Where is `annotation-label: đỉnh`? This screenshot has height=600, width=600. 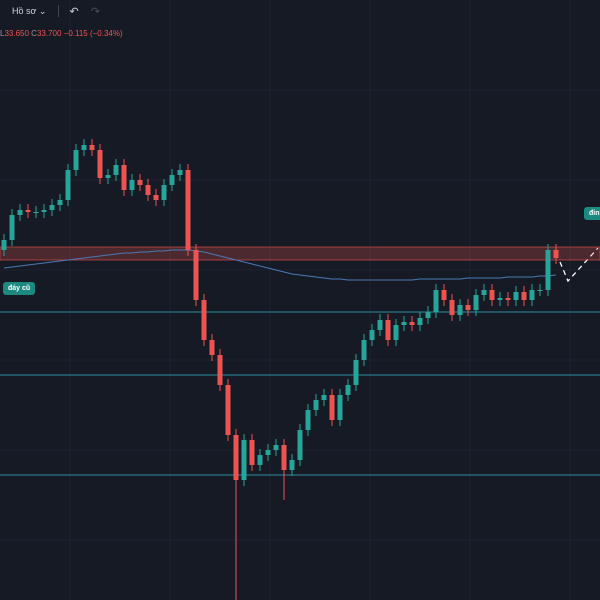 annotation-label: đỉnh is located at coordinates (592, 213).